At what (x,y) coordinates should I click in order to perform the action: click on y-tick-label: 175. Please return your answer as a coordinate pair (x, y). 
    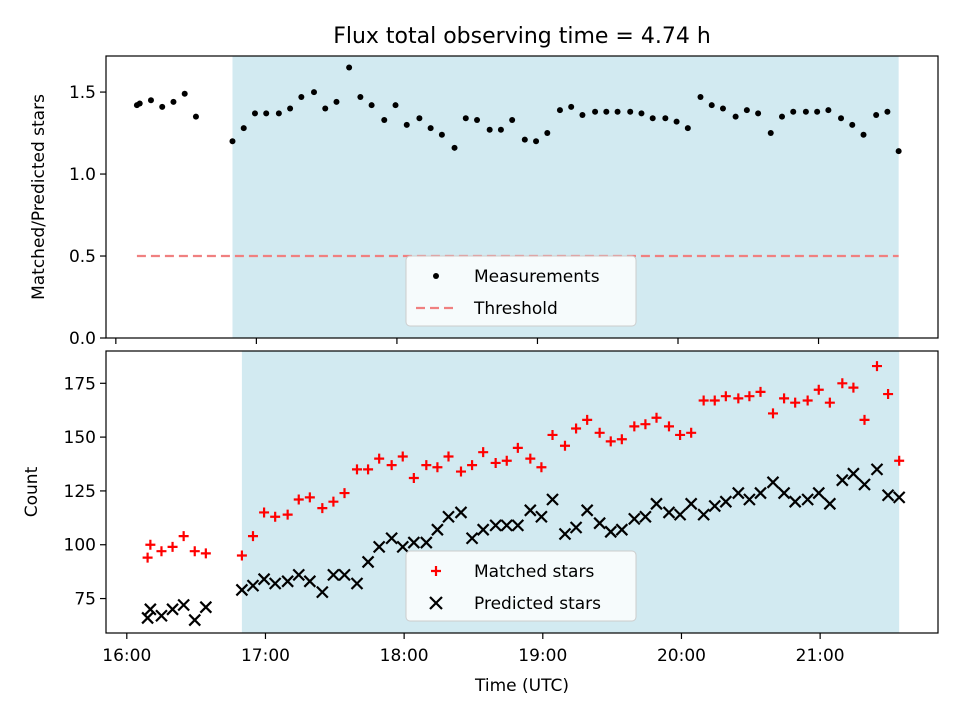
    Looking at the image, I should click on (80, 384).